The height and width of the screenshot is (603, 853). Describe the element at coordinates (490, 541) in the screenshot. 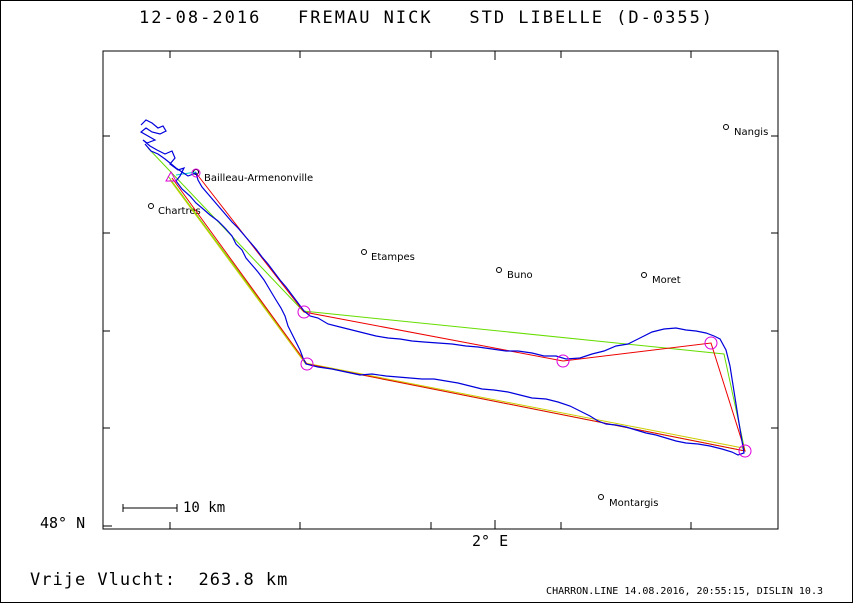

I see `longitude-label: 2° E` at that location.